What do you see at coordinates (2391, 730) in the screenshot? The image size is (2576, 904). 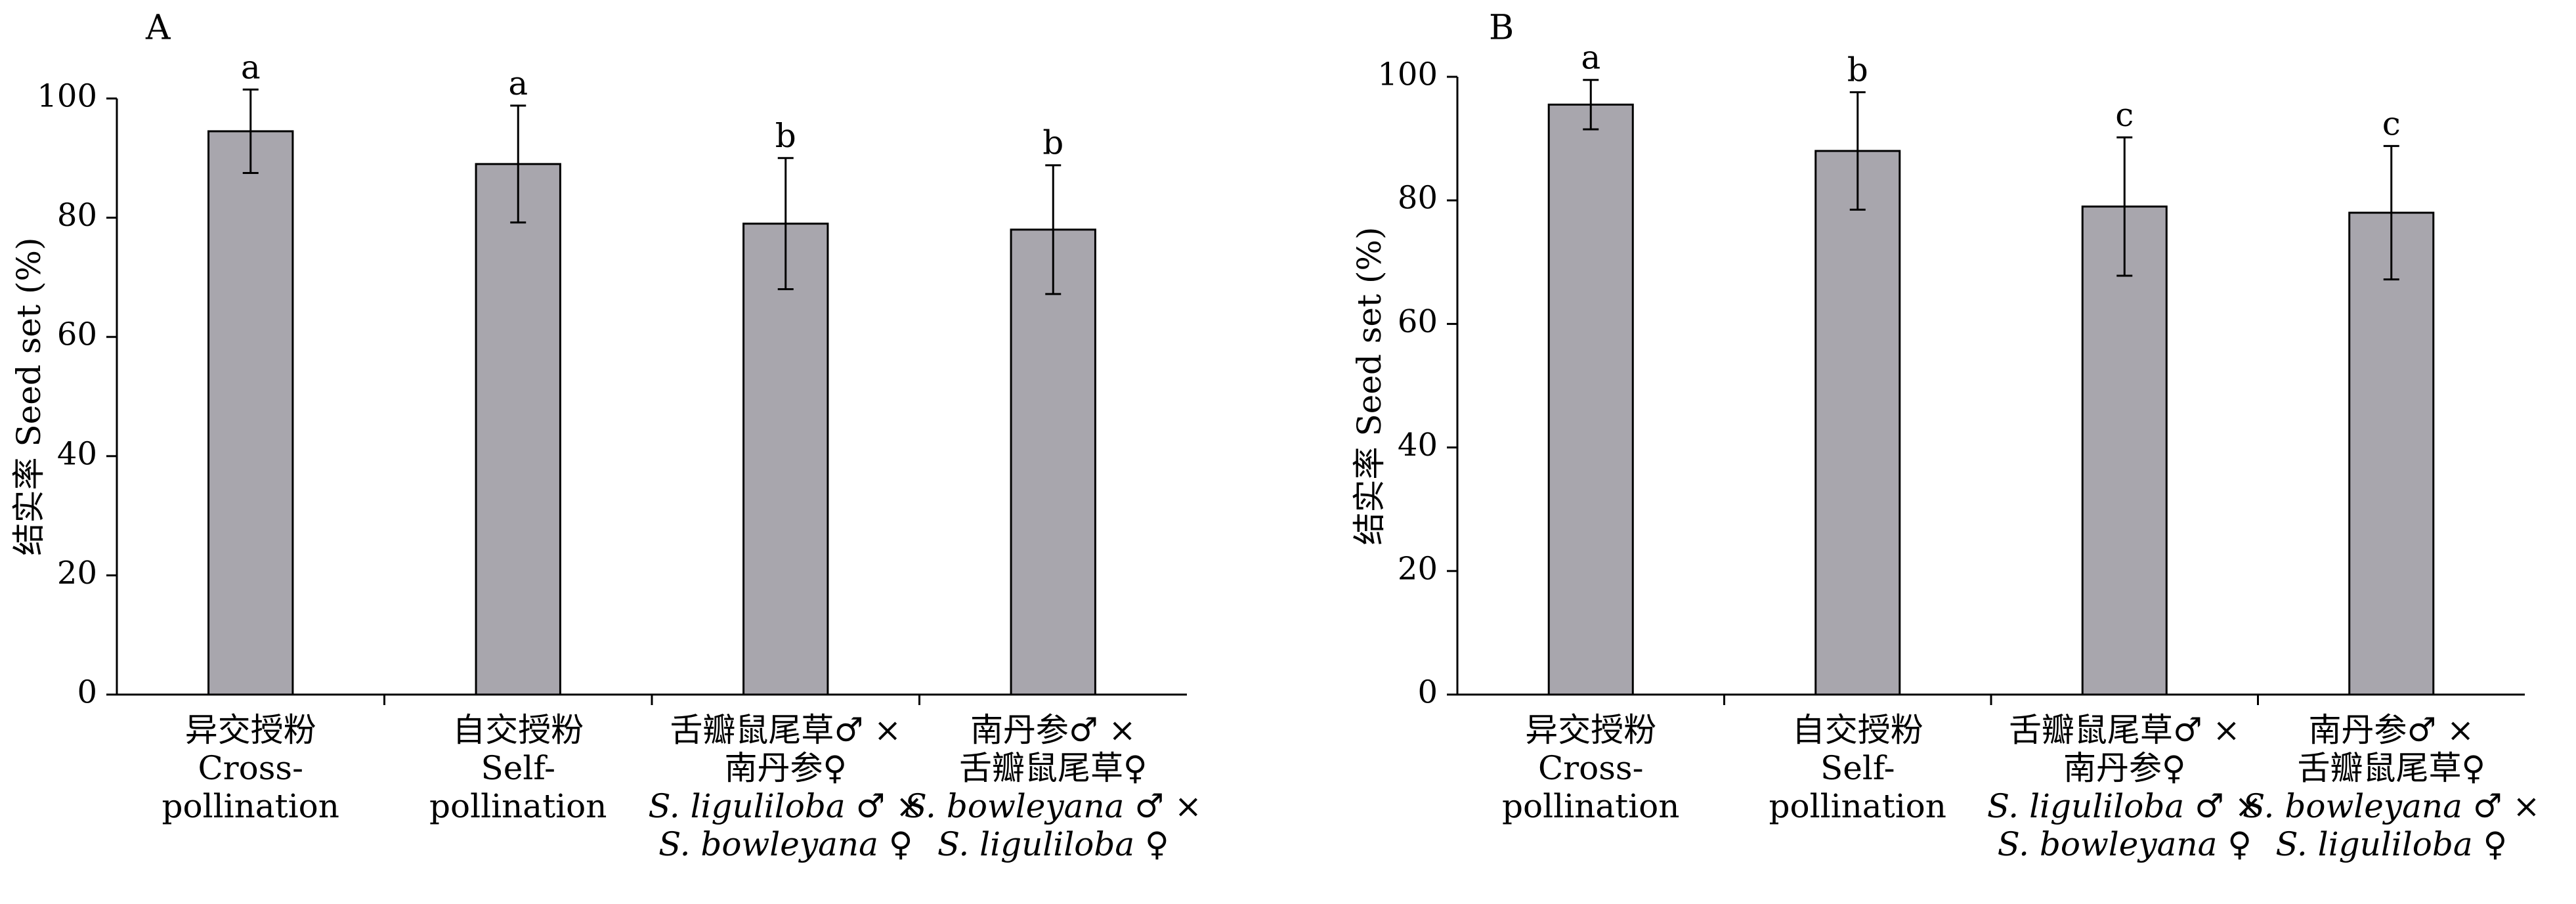 I see `panel-b-category-label: 南丹参♂ ×` at bounding box center [2391, 730].